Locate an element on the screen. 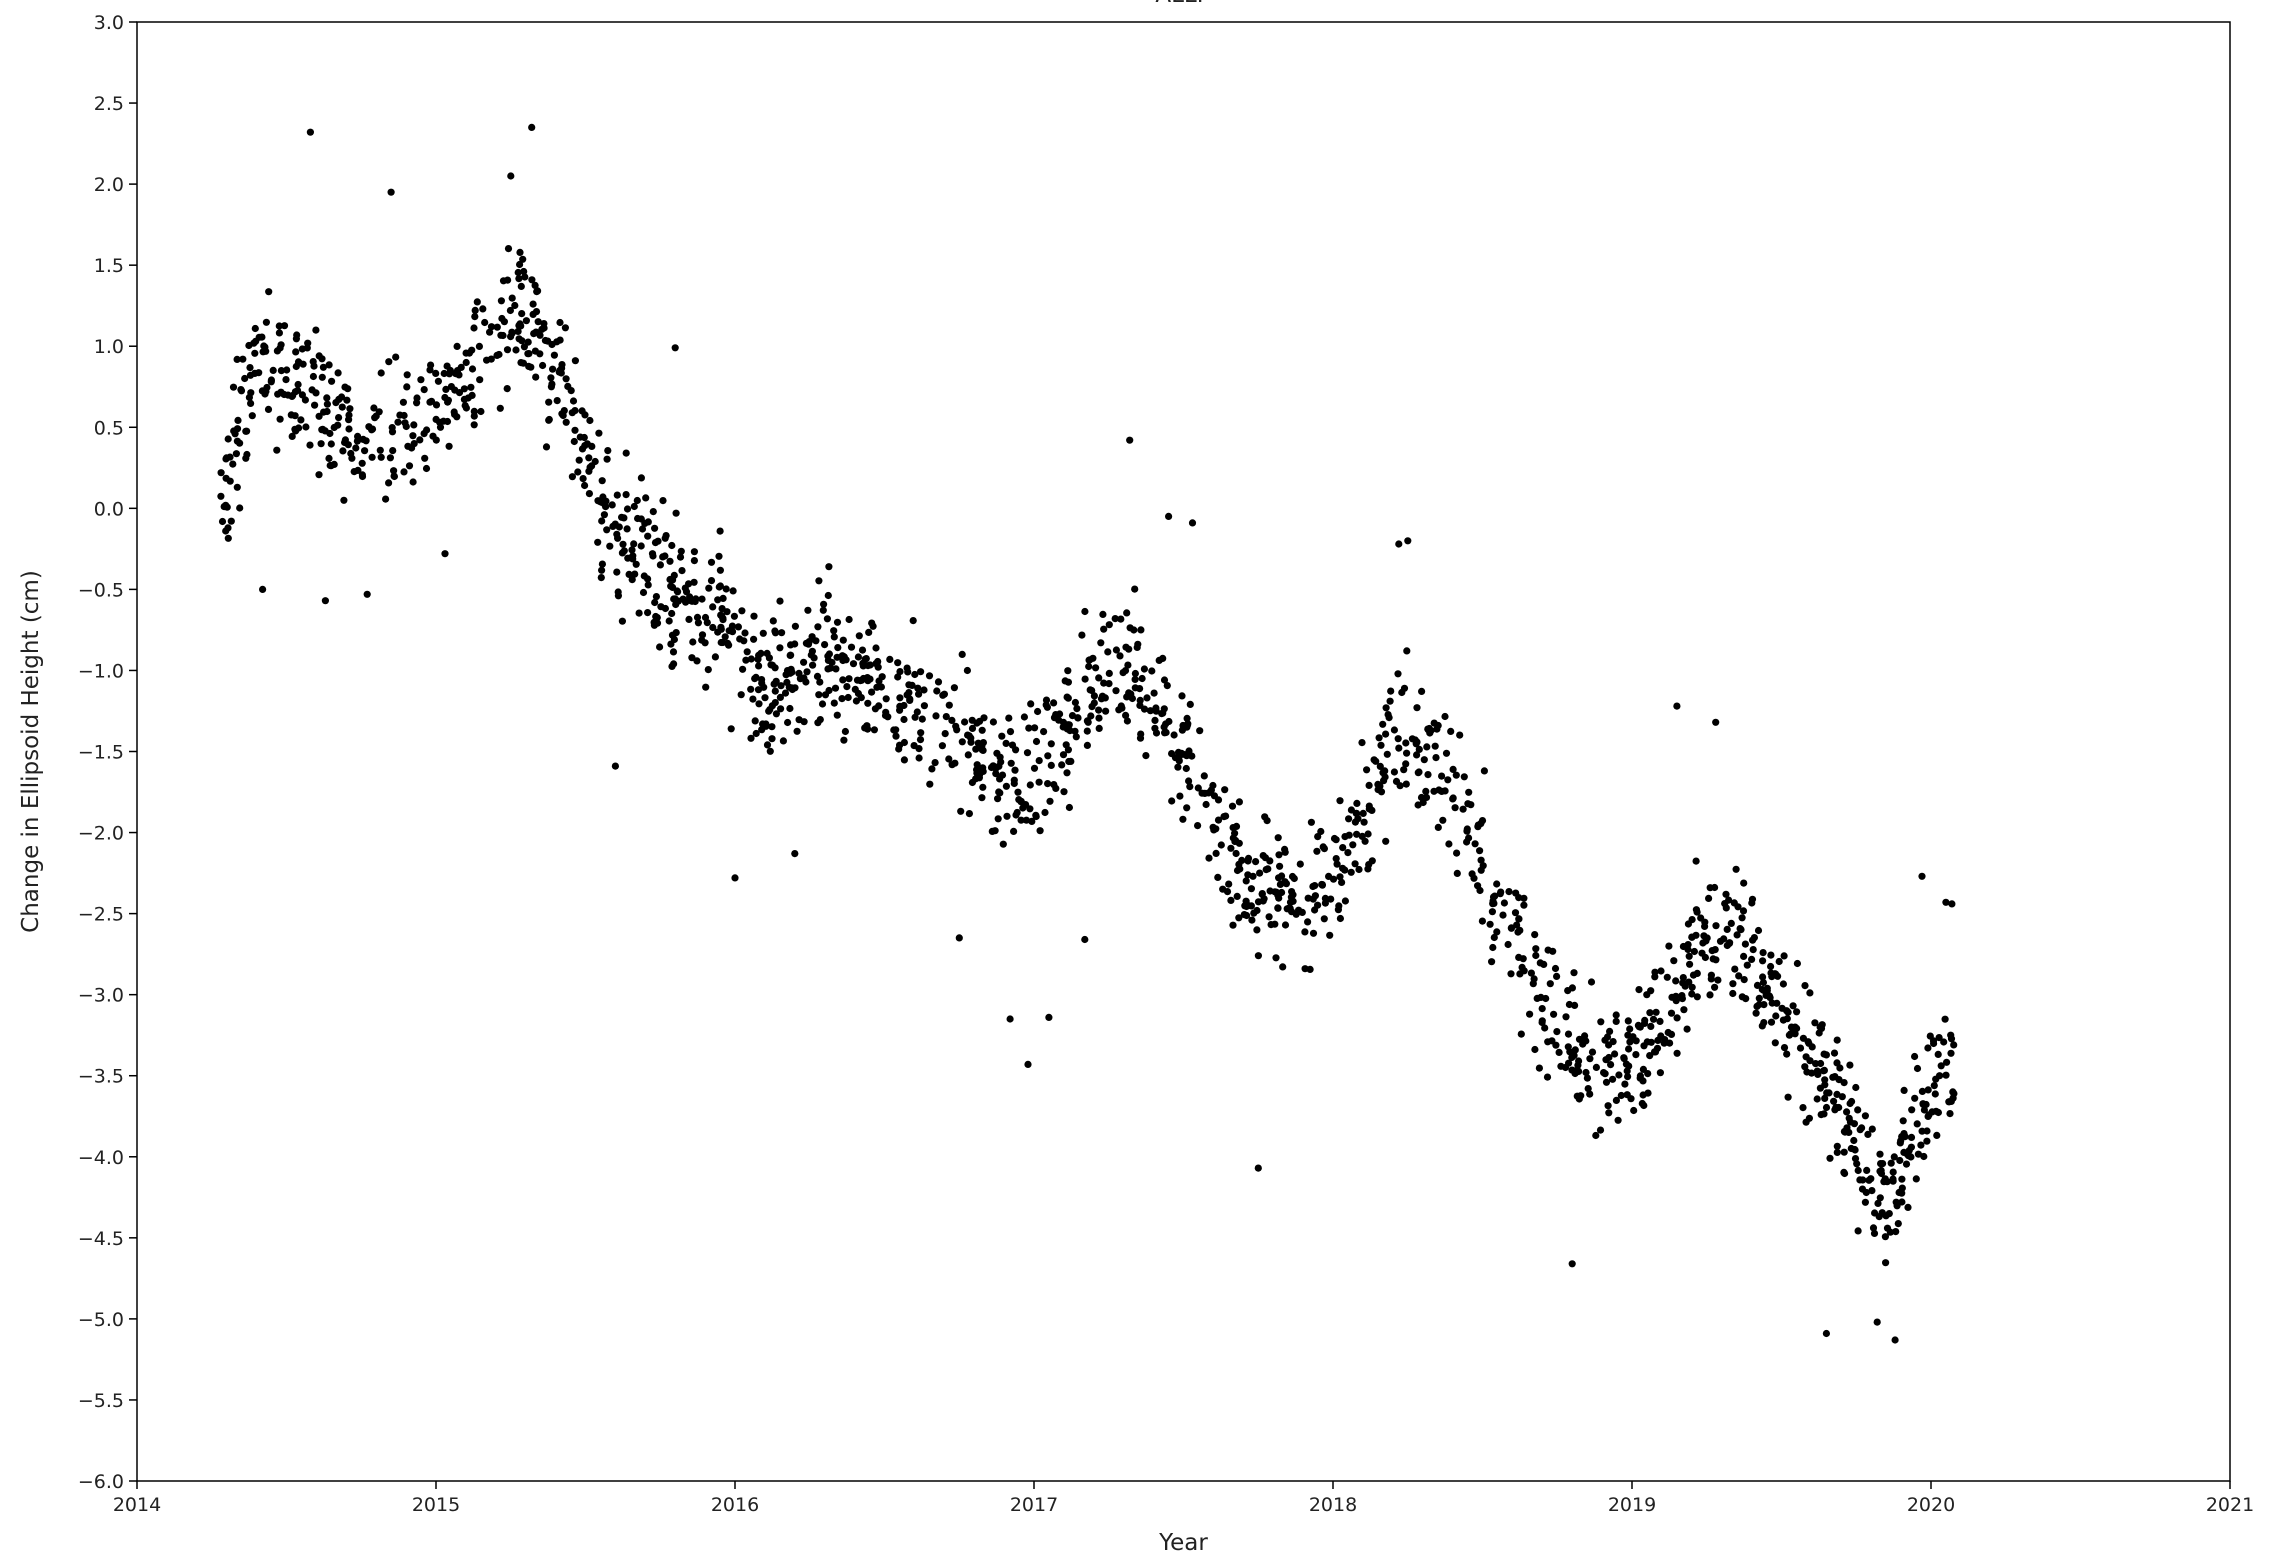  chart-title: ALLP is located at coordinates (1182, 4).